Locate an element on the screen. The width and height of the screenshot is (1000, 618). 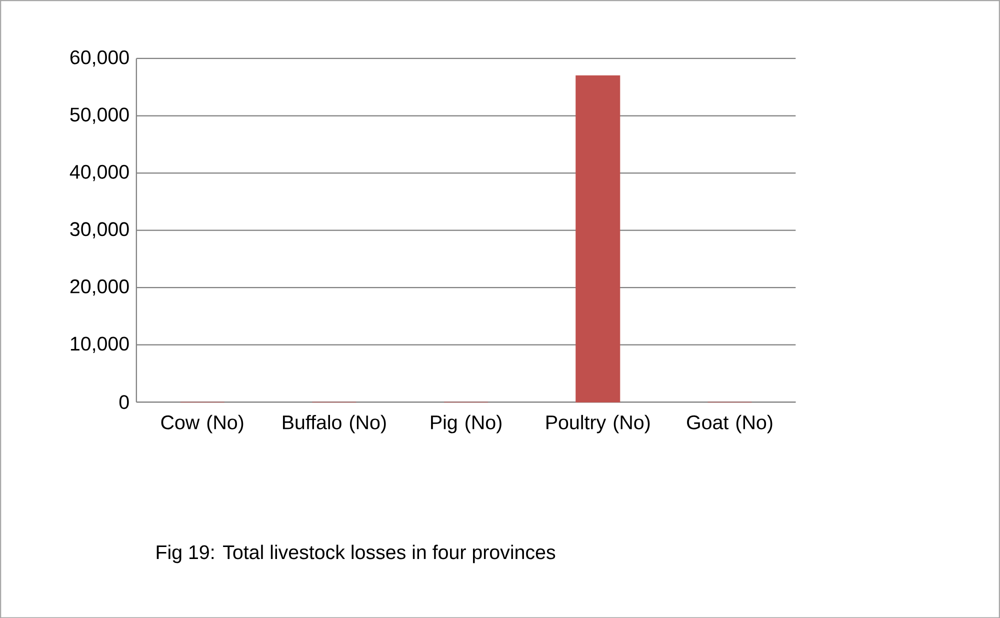
y-tick-label: 40,000 is located at coordinates (99, 172).